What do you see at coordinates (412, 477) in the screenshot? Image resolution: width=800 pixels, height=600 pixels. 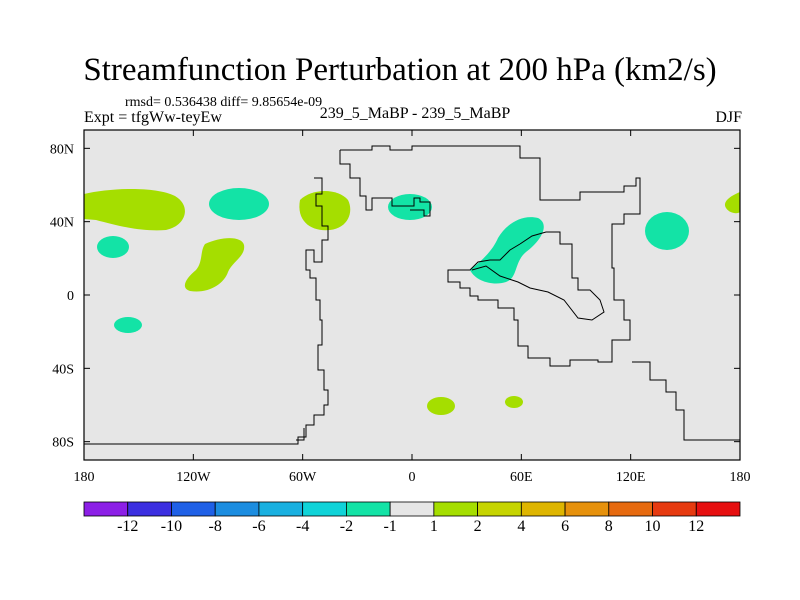 I see `x-tick-label: 0` at bounding box center [412, 477].